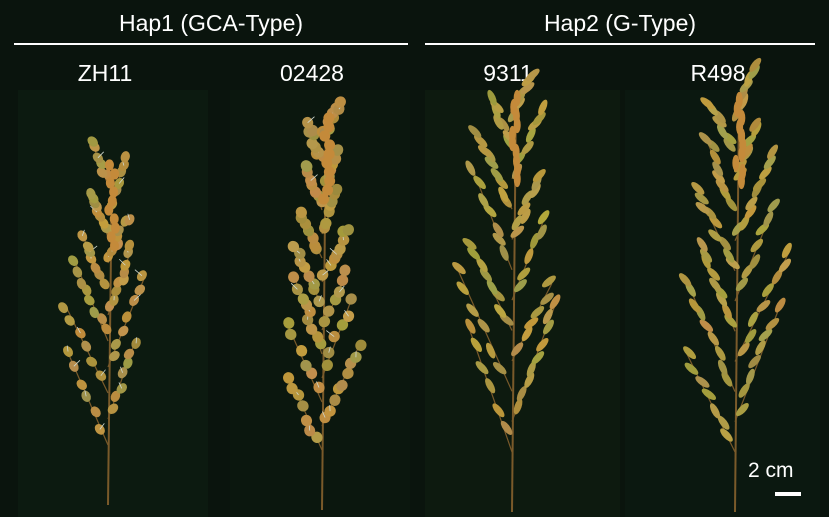 The width and height of the screenshot is (829, 517). Describe the element at coordinates (620, 44) in the screenshot. I see `group-divider-hap2` at that location.